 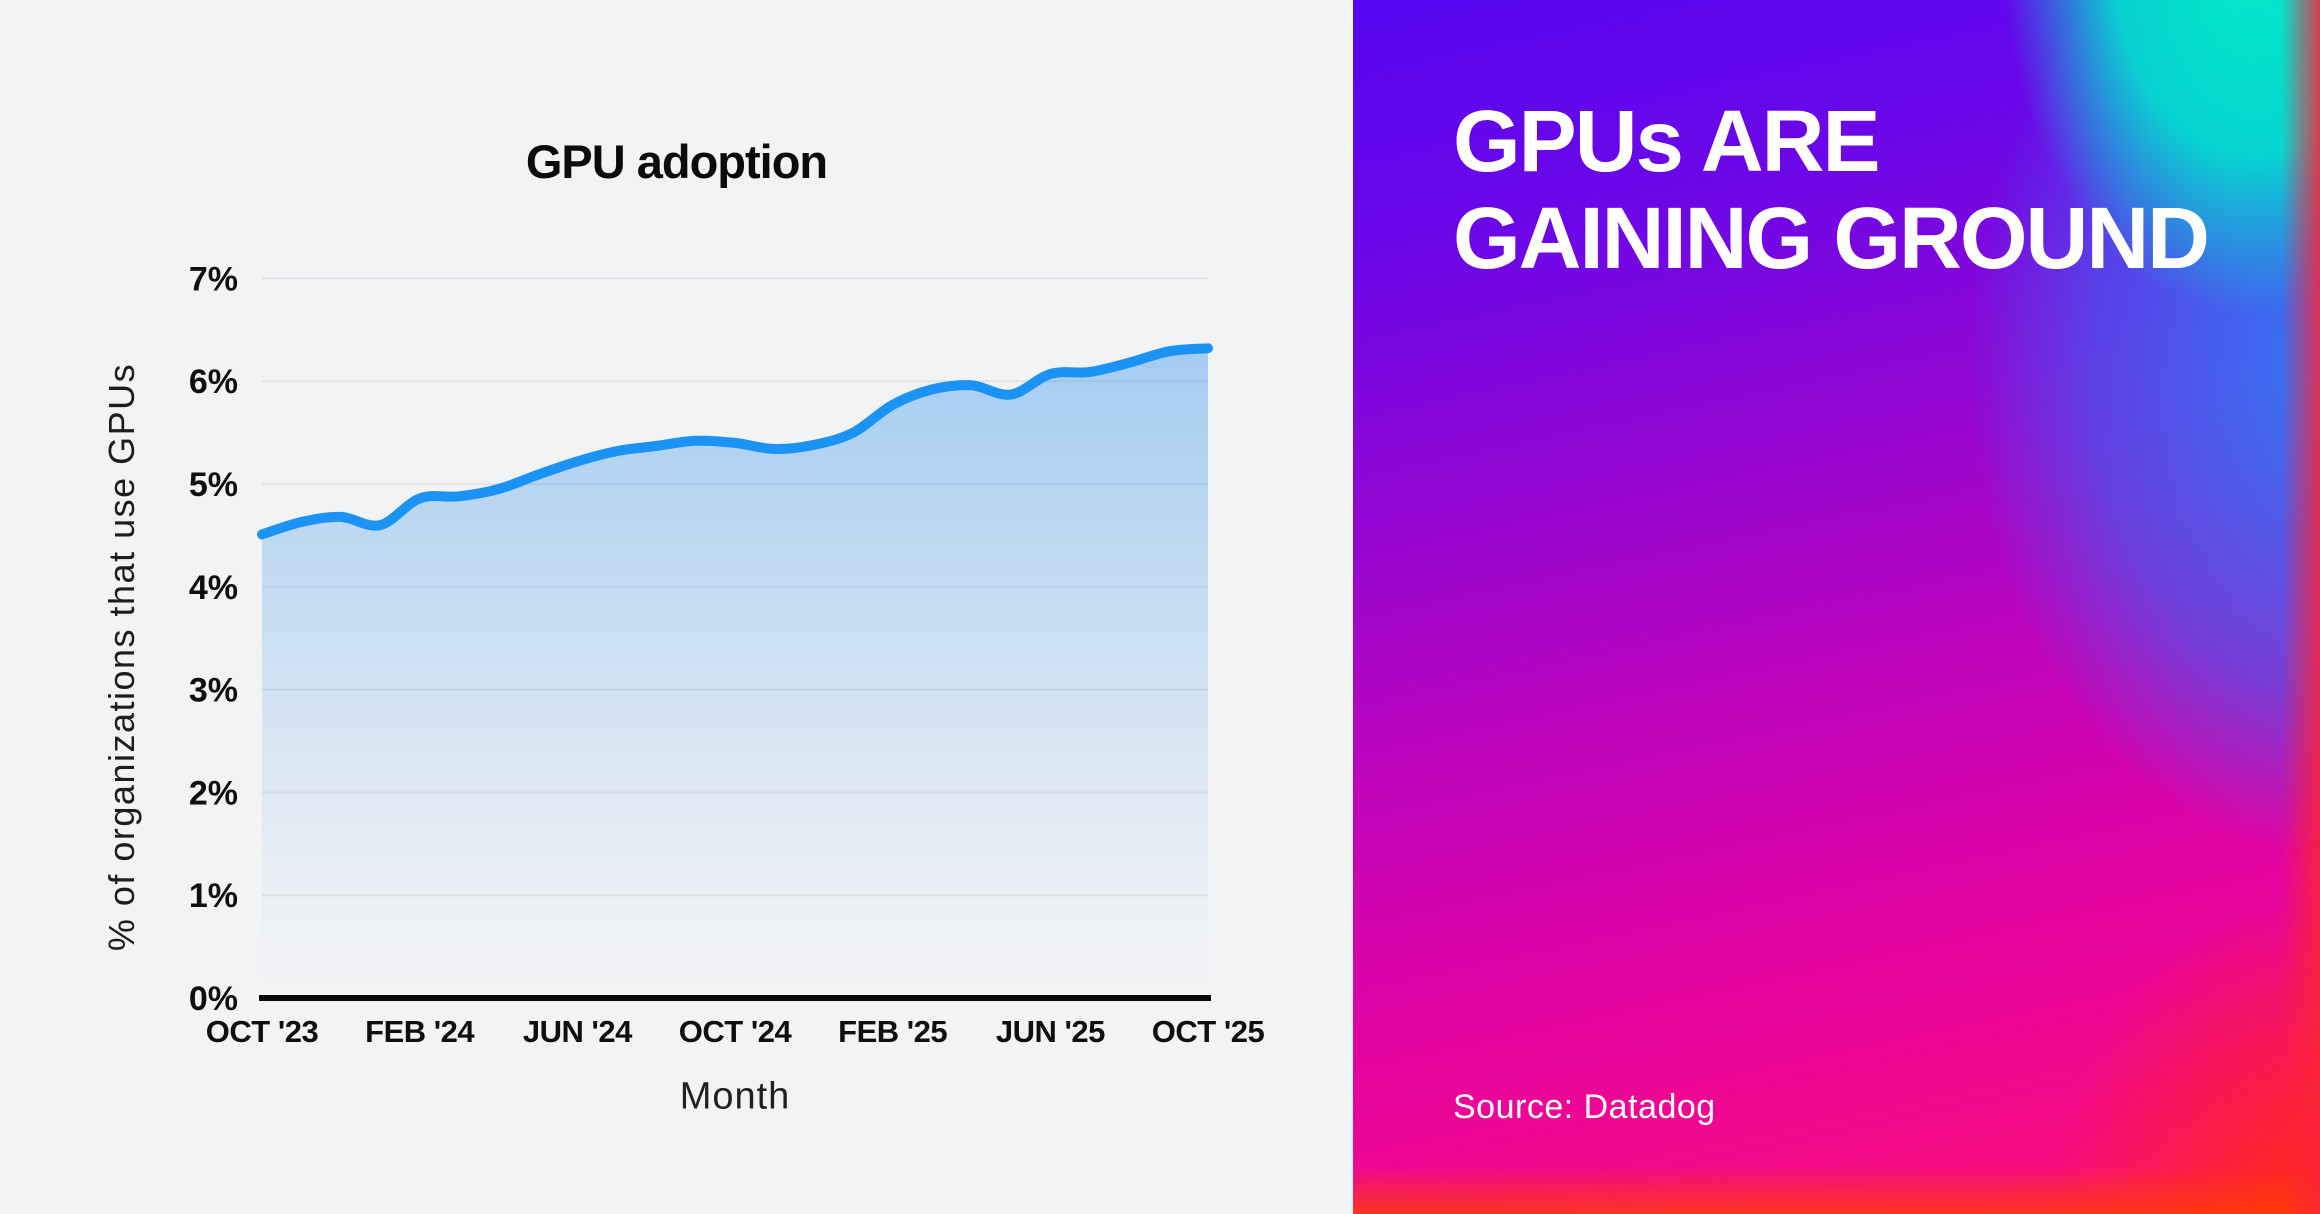 I want to click on x-tick-label: OCT '24, so click(x=736, y=1031).